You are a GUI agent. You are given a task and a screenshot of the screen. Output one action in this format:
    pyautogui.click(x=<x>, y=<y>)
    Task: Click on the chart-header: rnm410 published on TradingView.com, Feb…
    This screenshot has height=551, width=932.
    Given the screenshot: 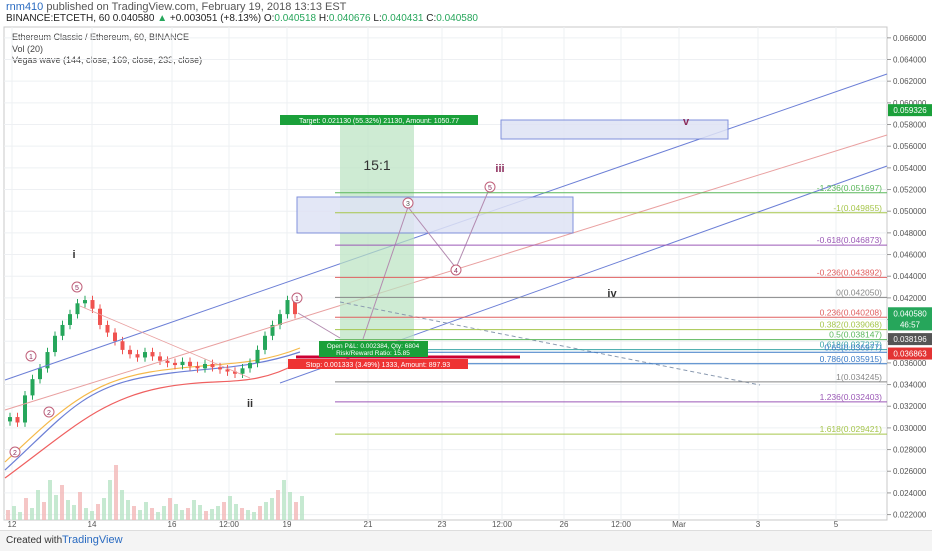 What is the action you would take?
    pyautogui.click(x=466, y=12)
    